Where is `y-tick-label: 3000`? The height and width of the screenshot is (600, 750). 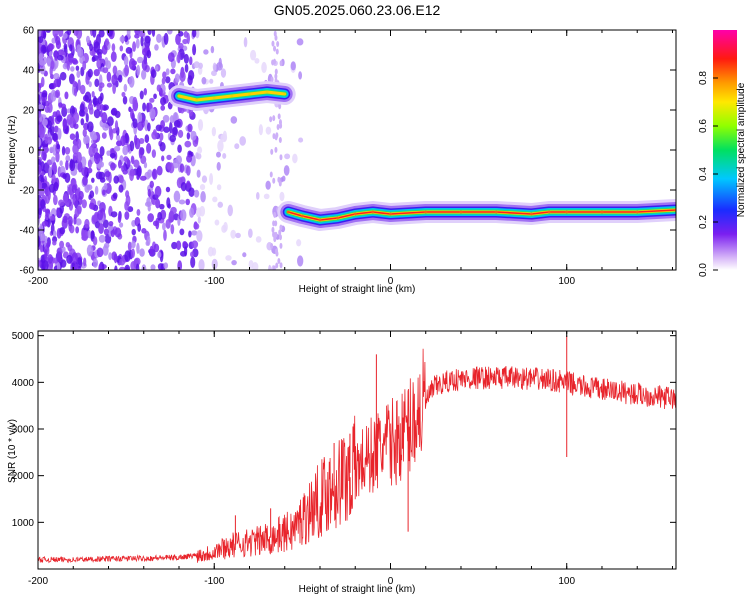
y-tick-label: 3000 is located at coordinates (23, 430).